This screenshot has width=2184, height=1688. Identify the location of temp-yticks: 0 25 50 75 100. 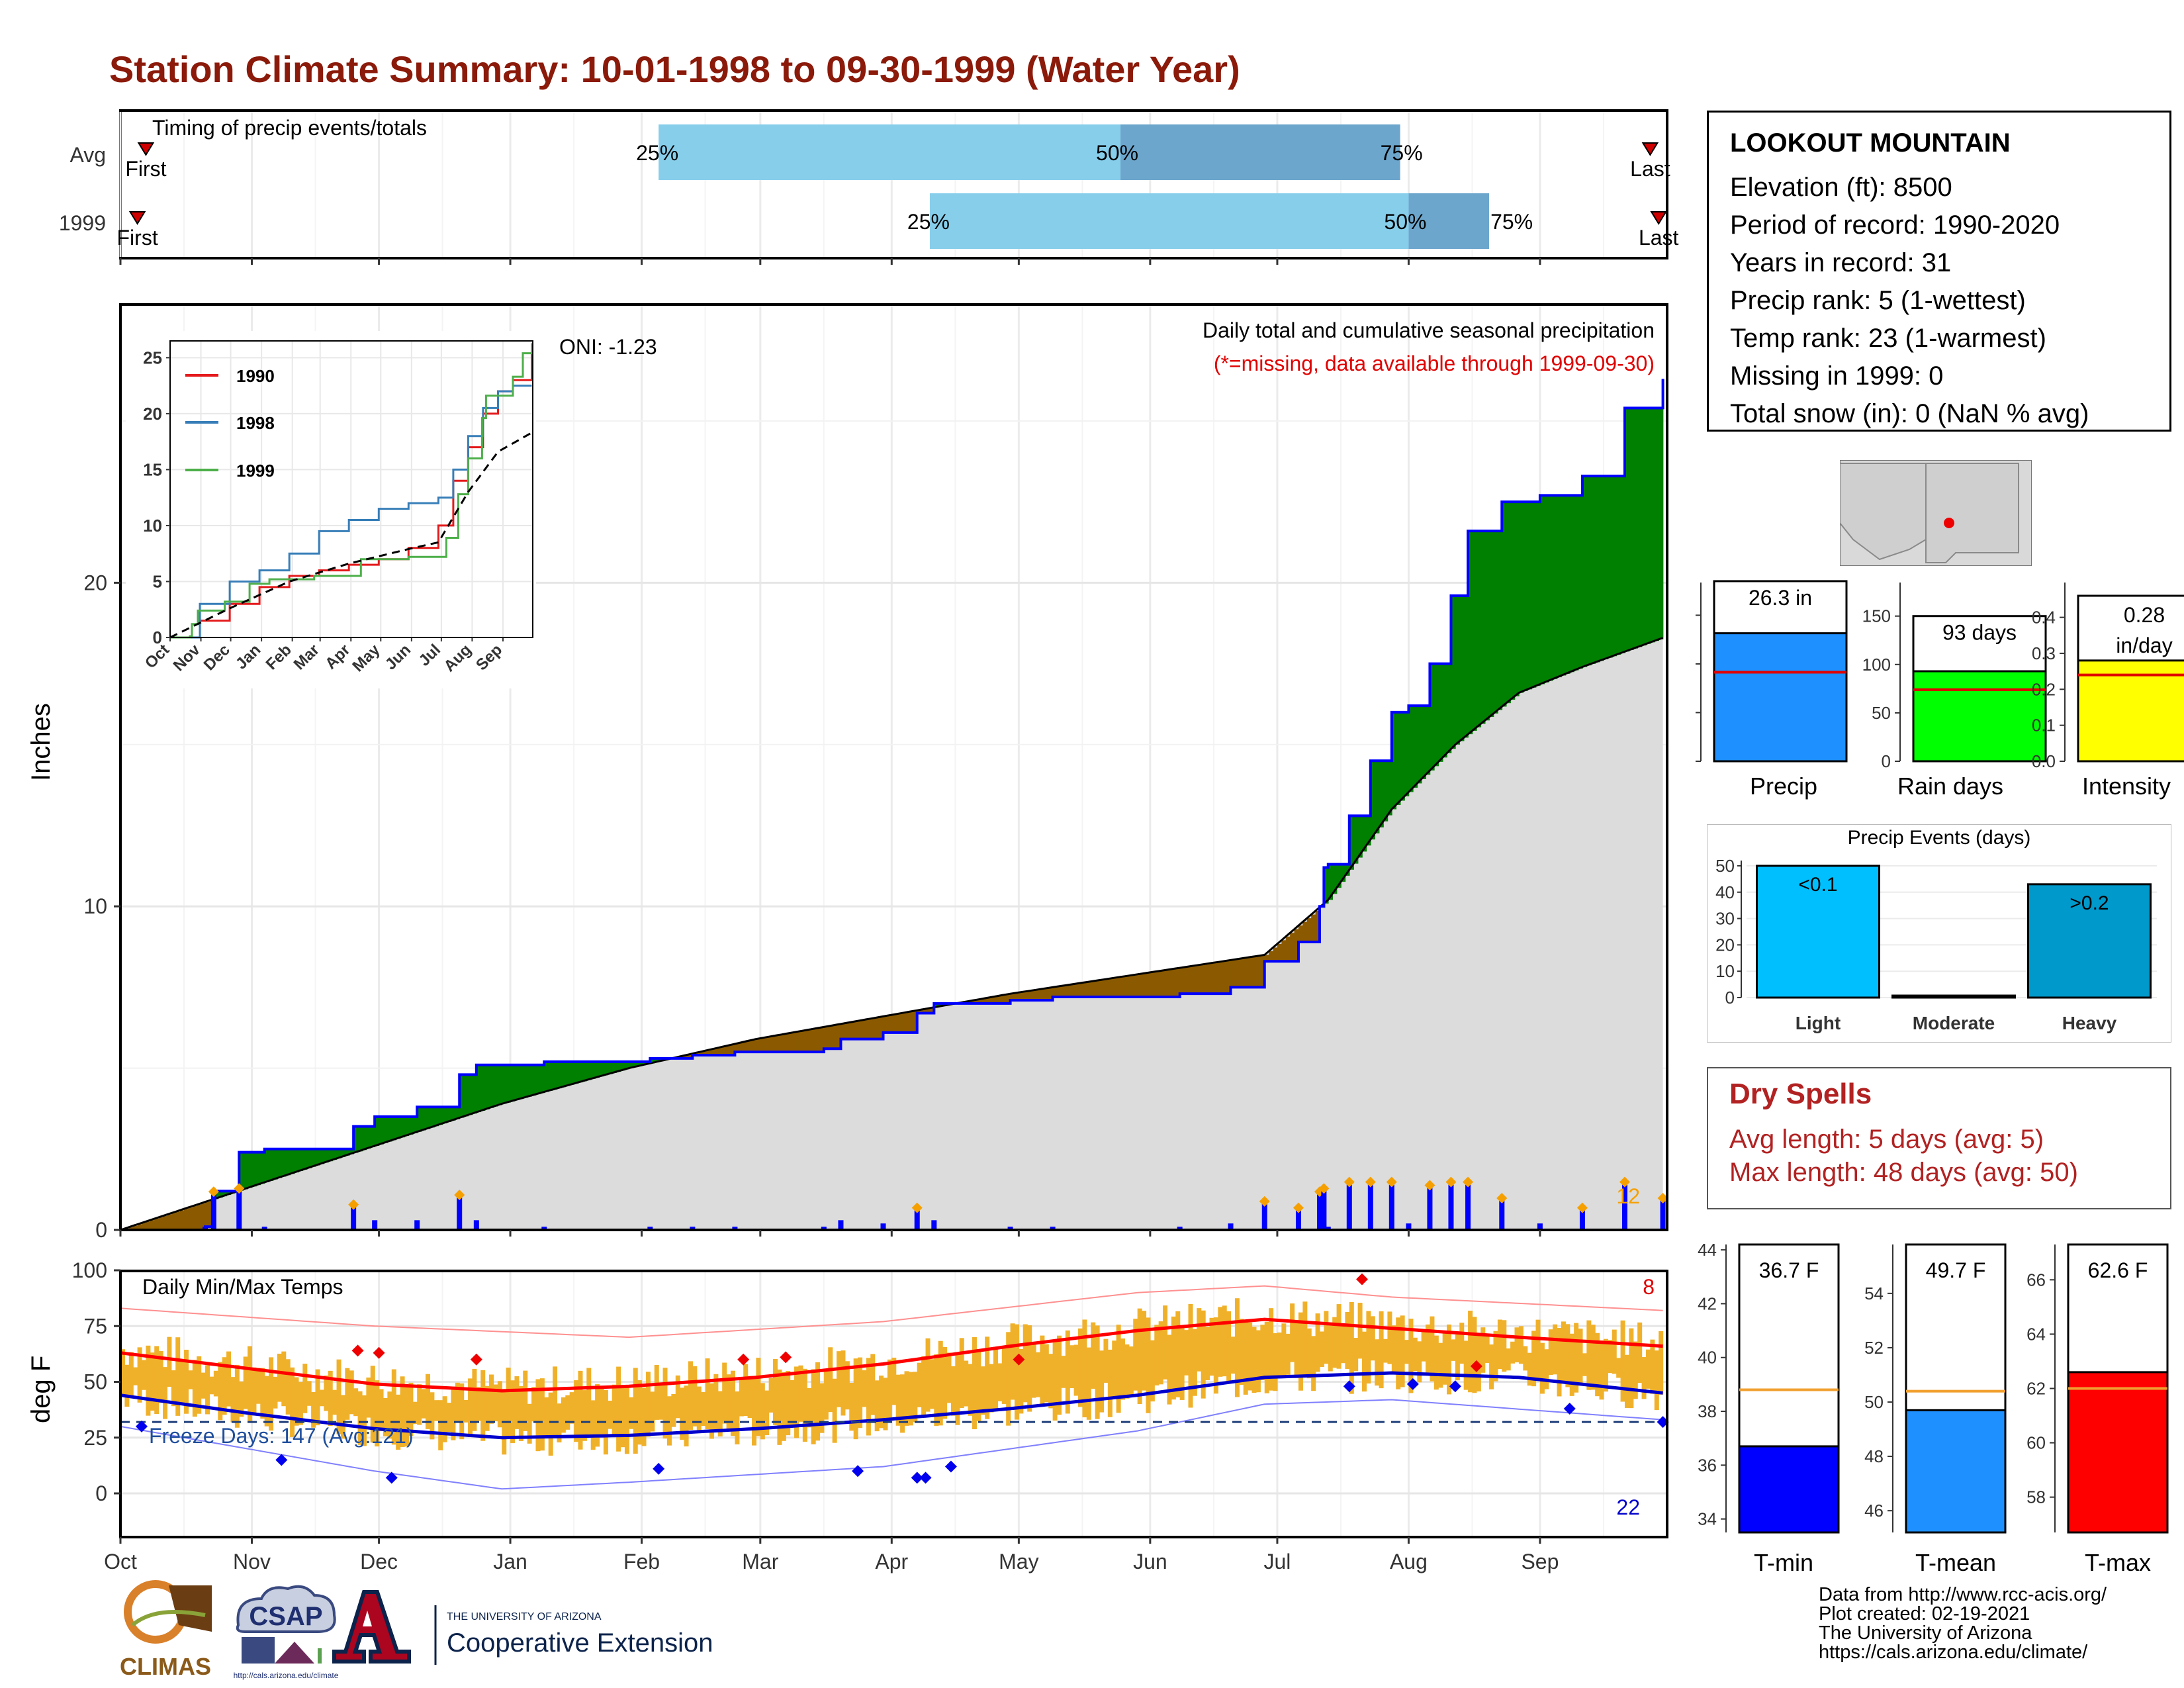
(96, 1381).